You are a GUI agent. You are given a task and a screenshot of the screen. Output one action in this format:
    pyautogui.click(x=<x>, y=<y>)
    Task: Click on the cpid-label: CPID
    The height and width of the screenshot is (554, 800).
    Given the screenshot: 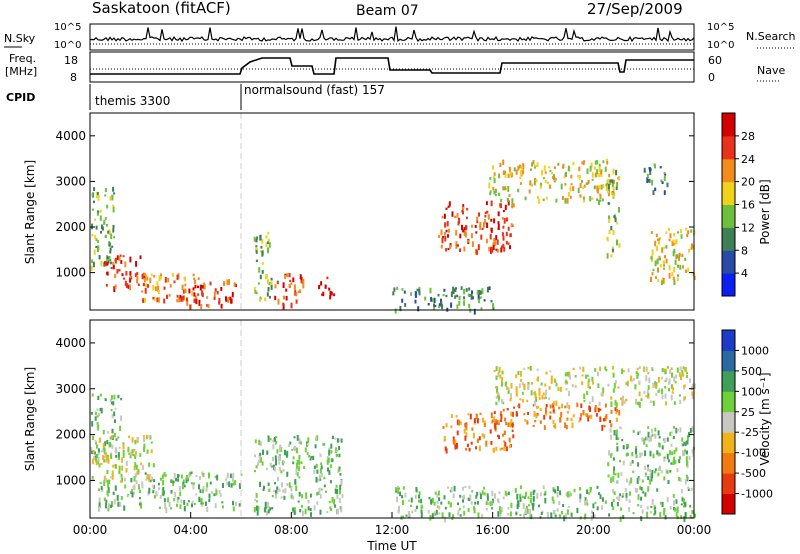 What is the action you would take?
    pyautogui.click(x=20, y=97)
    